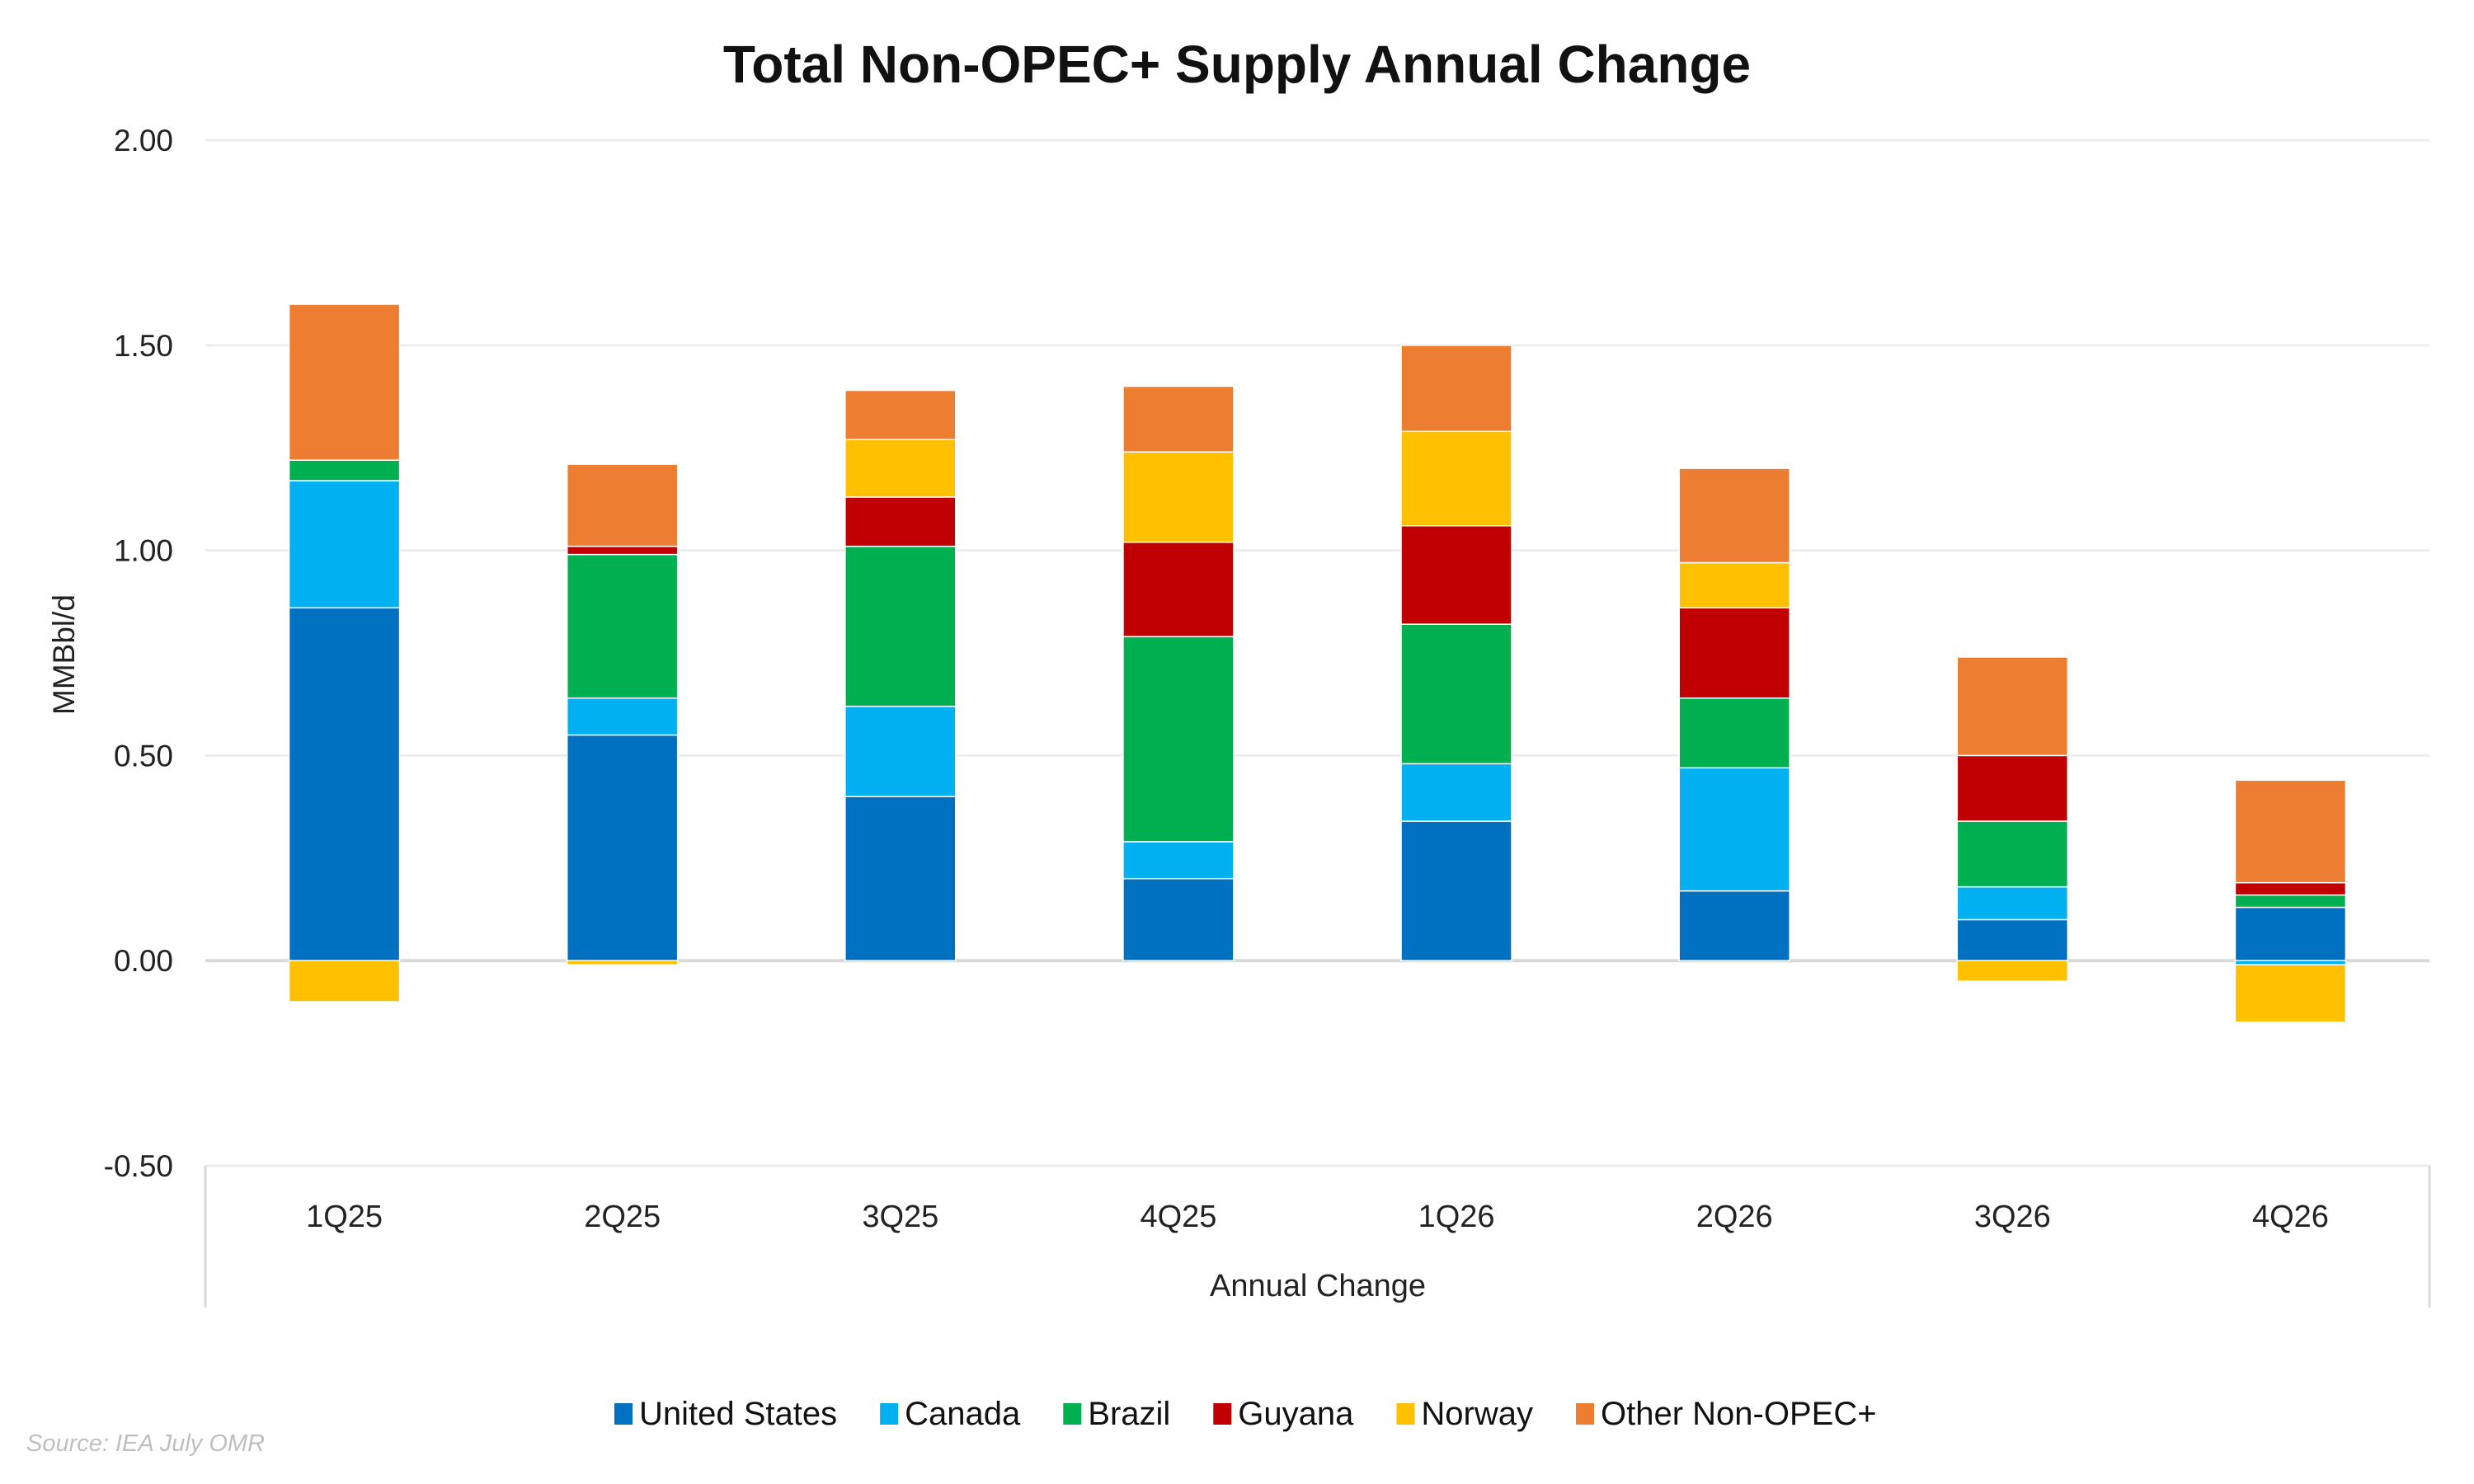 This screenshot has height=1484, width=2474. What do you see at coordinates (1296, 1414) in the screenshot?
I see `legend-label: Guyana` at bounding box center [1296, 1414].